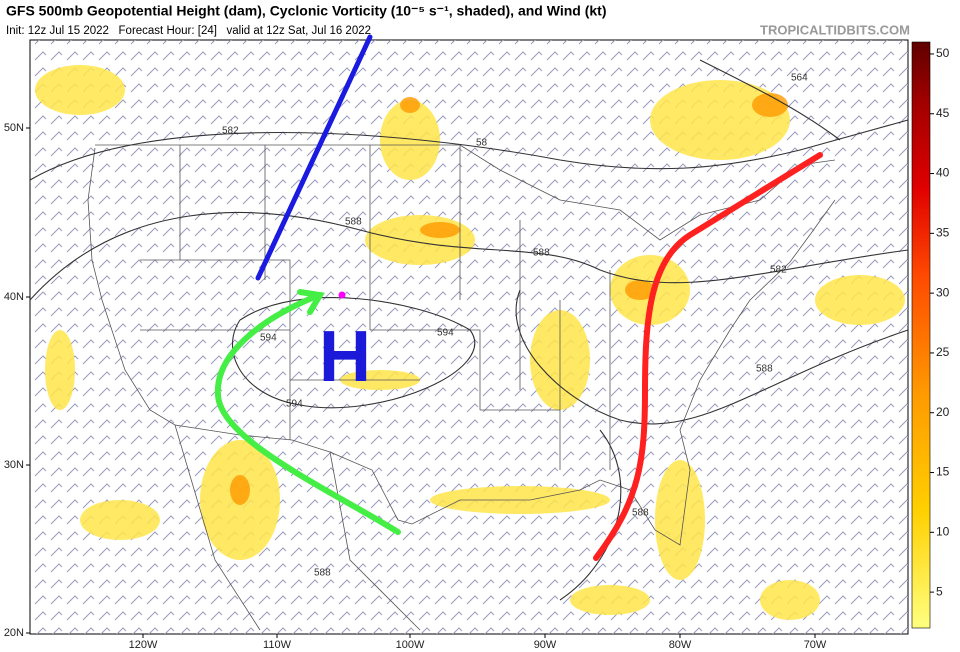 The image size is (960, 652). I want to click on colorbar-label: 40, so click(943, 173).